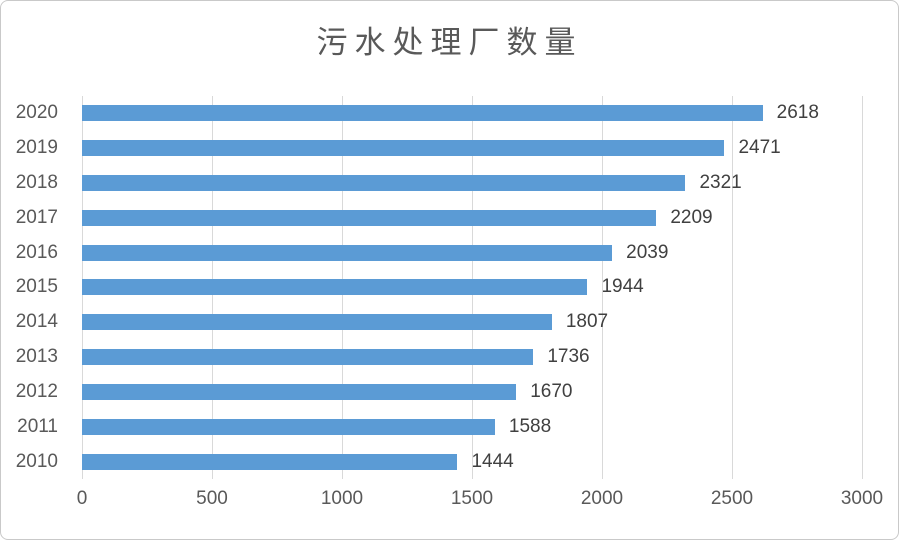 The height and width of the screenshot is (540, 899). I want to click on x-tick-label: 1500, so click(472, 498).